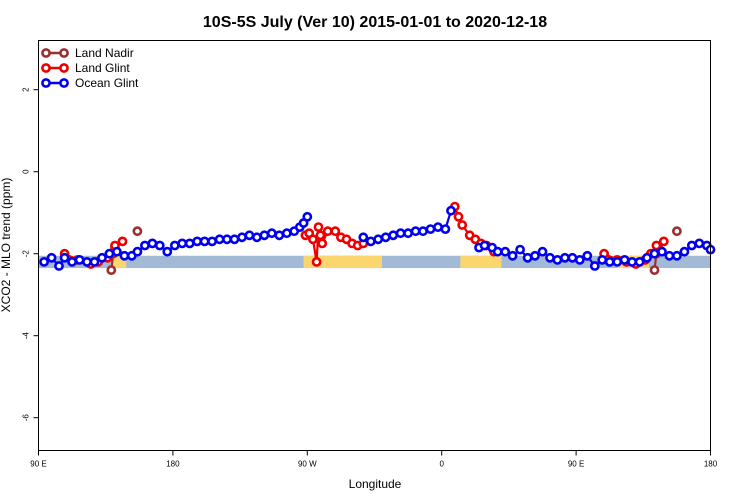 The height and width of the screenshot is (500, 750). Describe the element at coordinates (711, 464) in the screenshot. I see `x-tick-label-5: 180` at that location.